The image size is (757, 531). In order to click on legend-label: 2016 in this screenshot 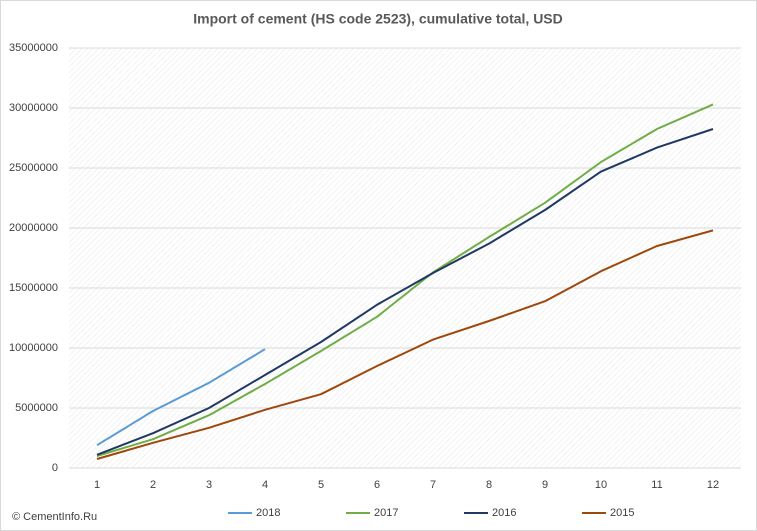, I will do `click(504, 513)`.